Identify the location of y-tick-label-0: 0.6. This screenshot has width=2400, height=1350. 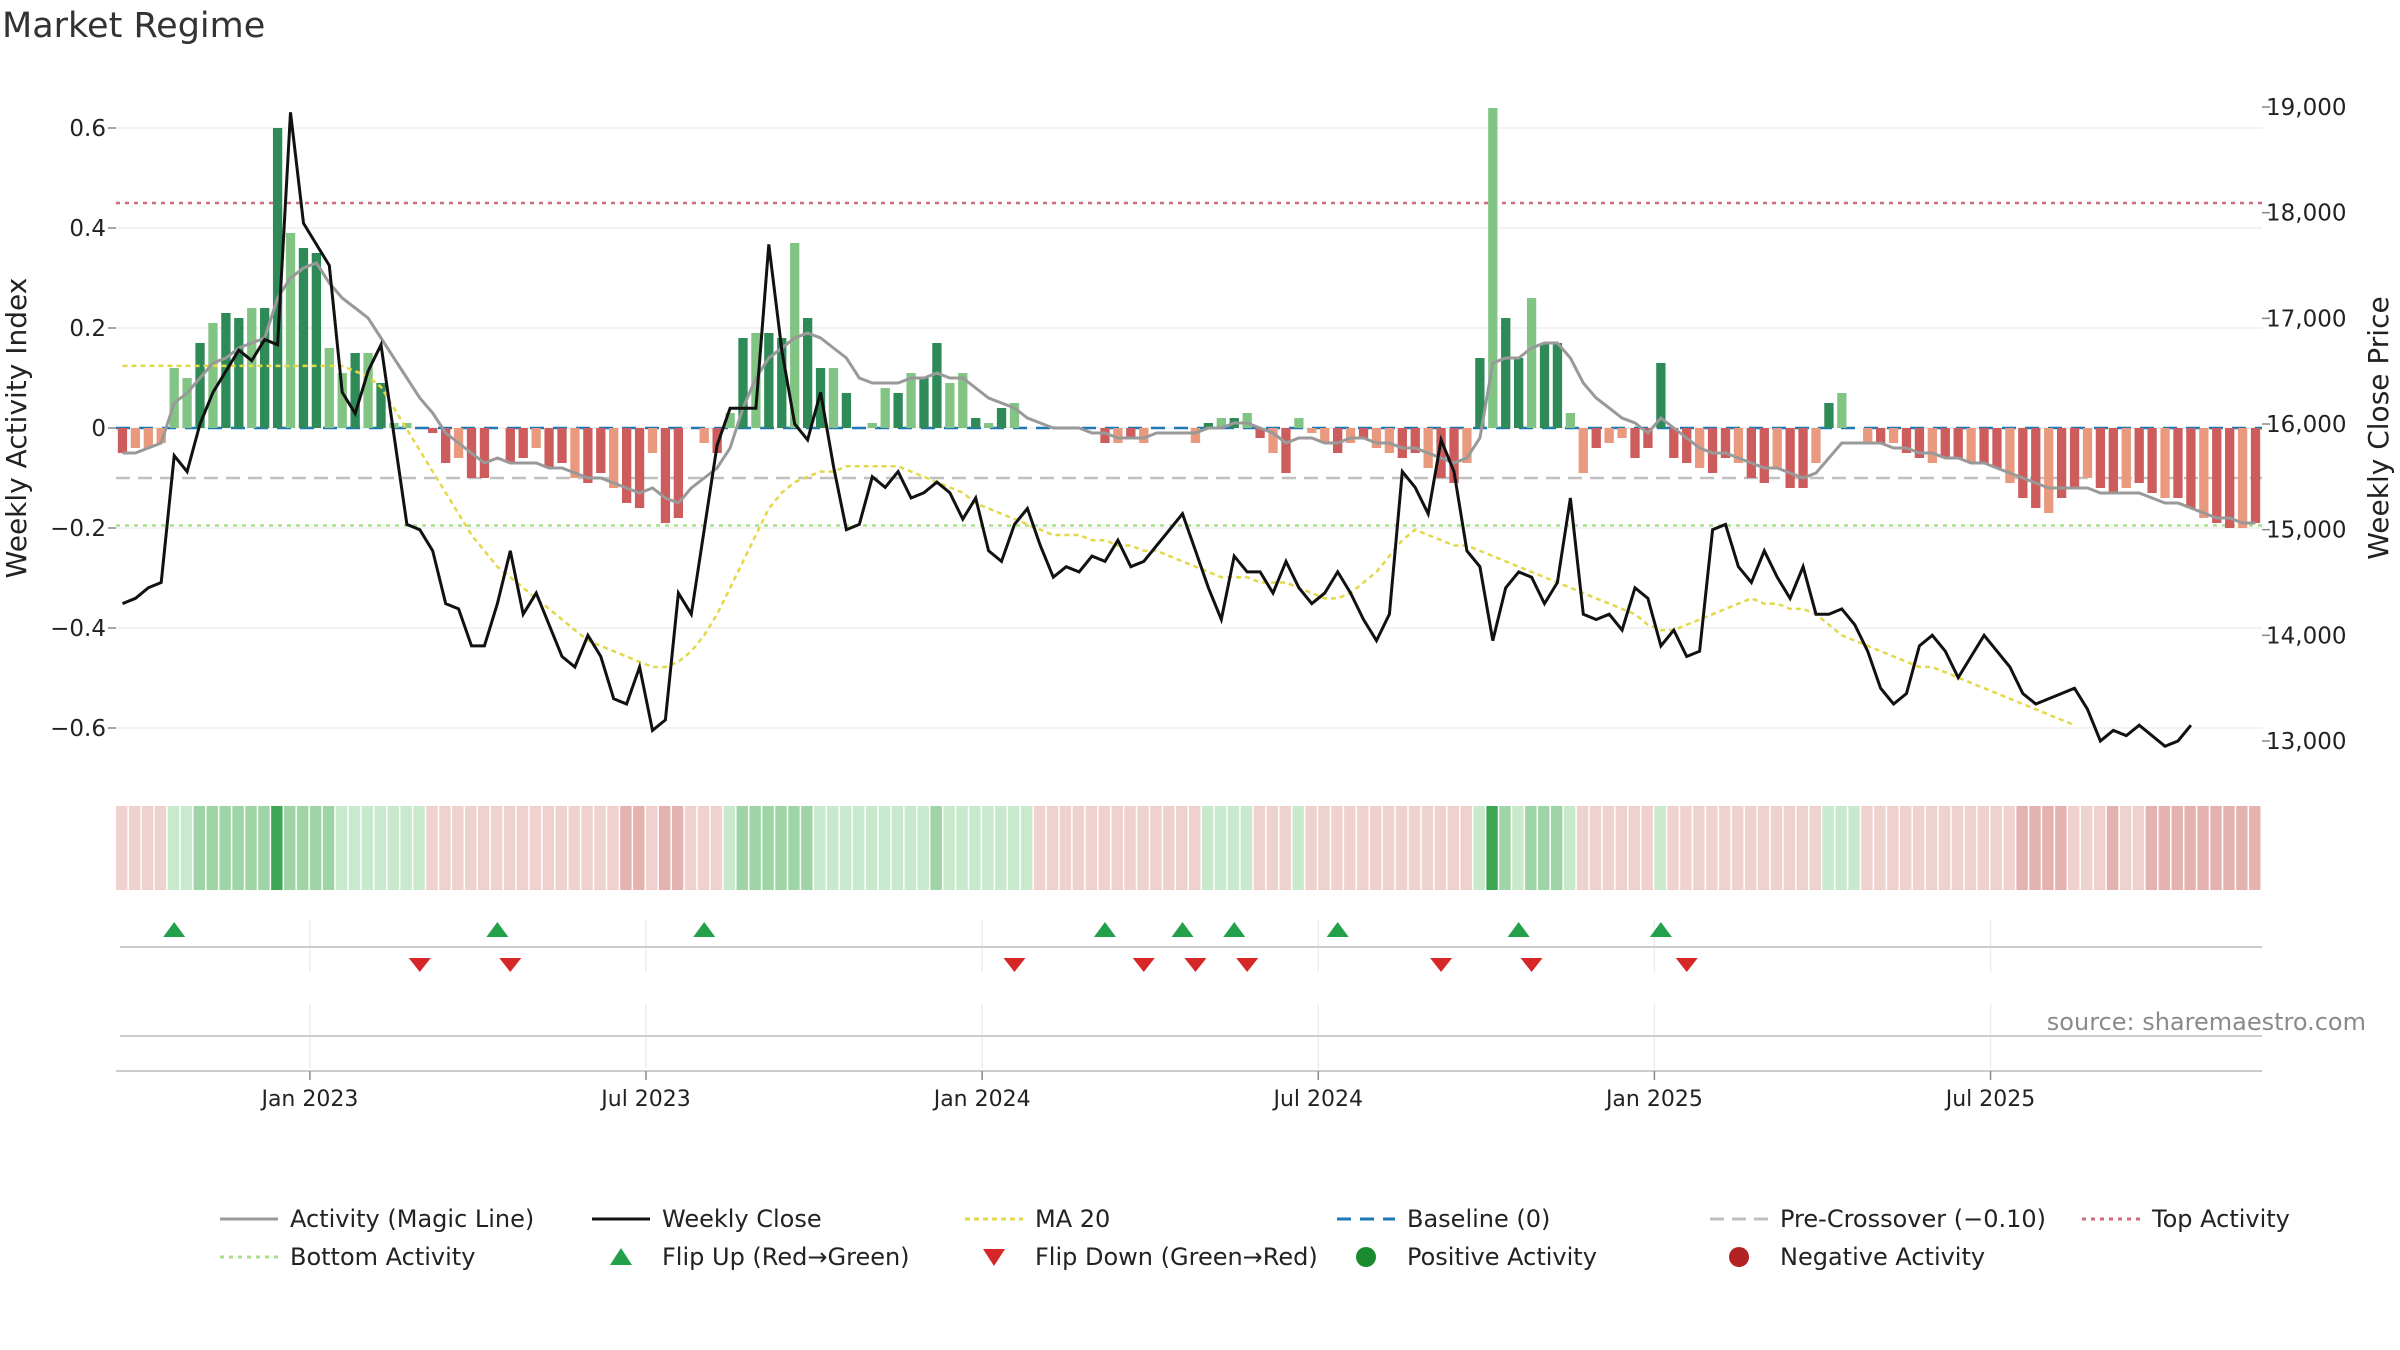
(87, 129).